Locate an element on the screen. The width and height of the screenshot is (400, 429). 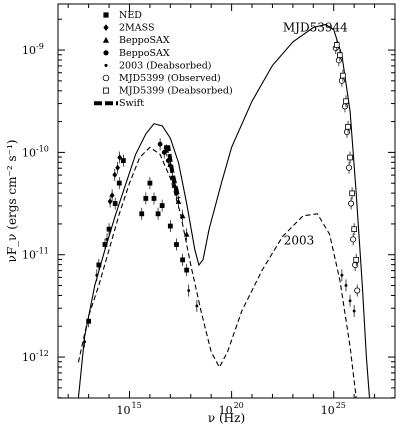
x-tick-exponent: 25 is located at coordinates (341, 405).